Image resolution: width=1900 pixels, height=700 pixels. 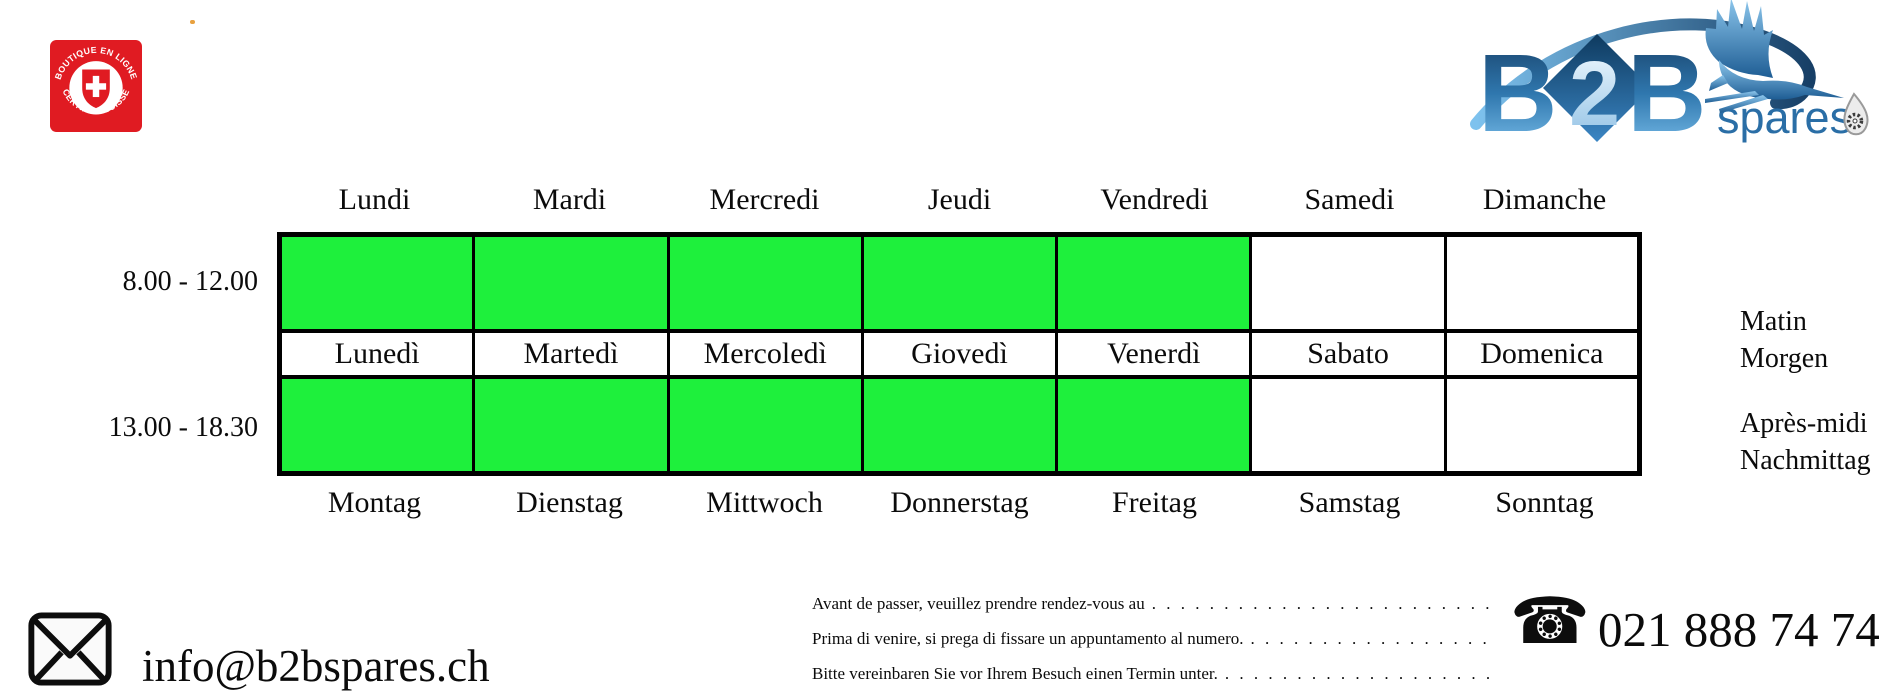 What do you see at coordinates (764, 502) in the screenshot?
I see `day-de-wednesday: Mittwoch` at bounding box center [764, 502].